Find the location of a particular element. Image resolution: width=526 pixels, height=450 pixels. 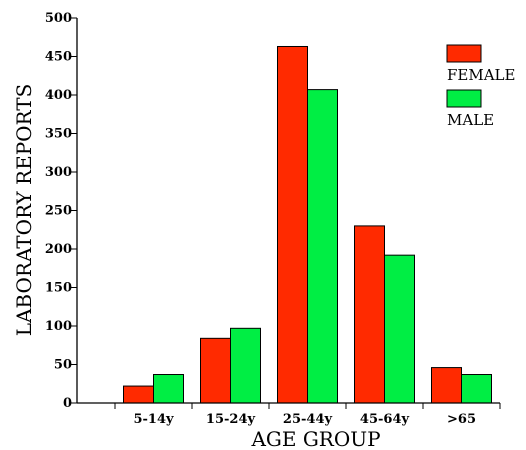

y-tick-label: 0 is located at coordinates (67, 403).